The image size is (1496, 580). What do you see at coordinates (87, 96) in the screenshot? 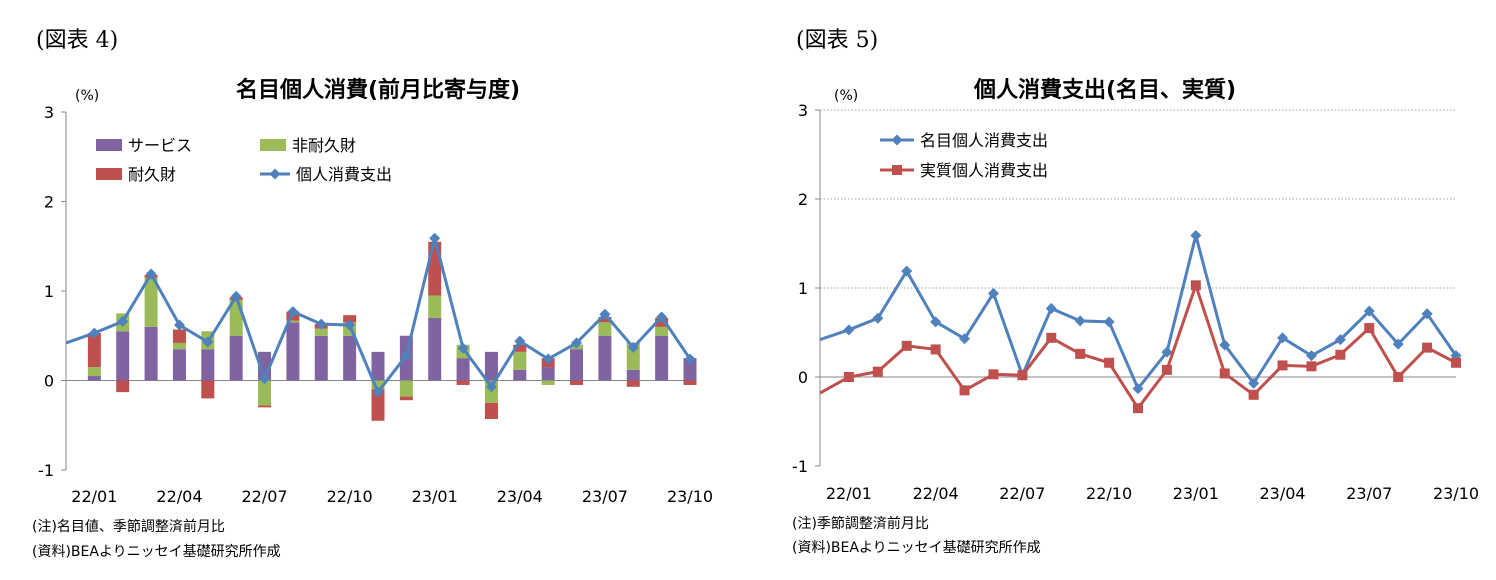
I see `unit-label: (%)` at bounding box center [87, 96].